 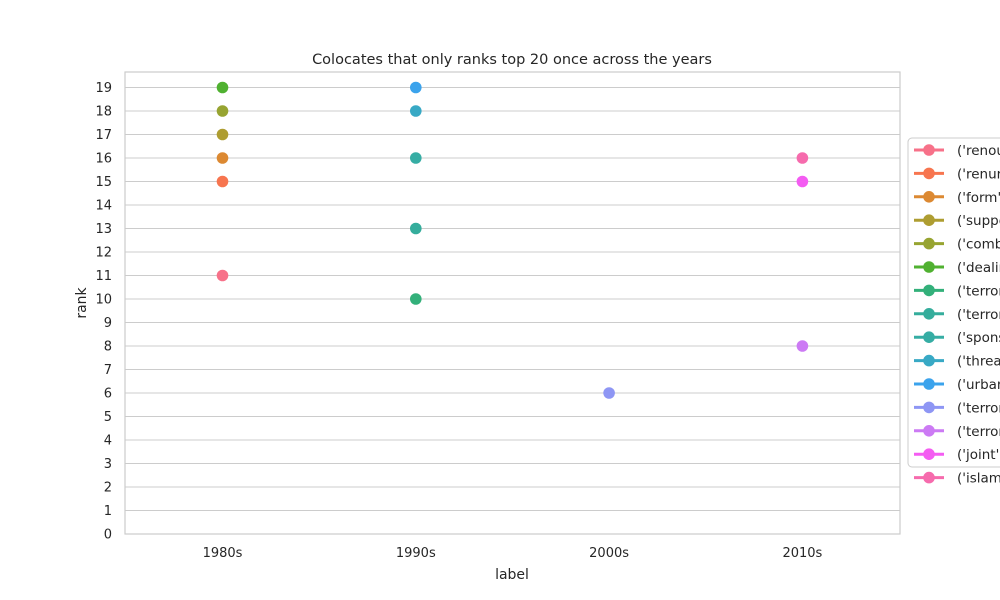 I want to click on legend-label: ('urbar, so click(x=978, y=385).